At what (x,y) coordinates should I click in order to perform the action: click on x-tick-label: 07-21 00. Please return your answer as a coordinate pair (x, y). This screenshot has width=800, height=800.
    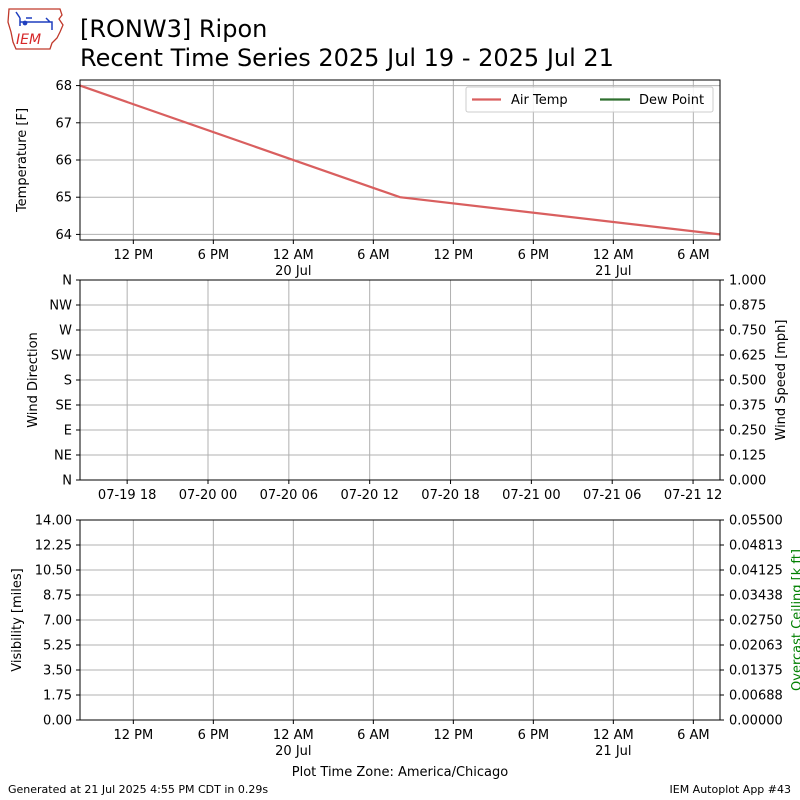
    Looking at the image, I should click on (531, 495).